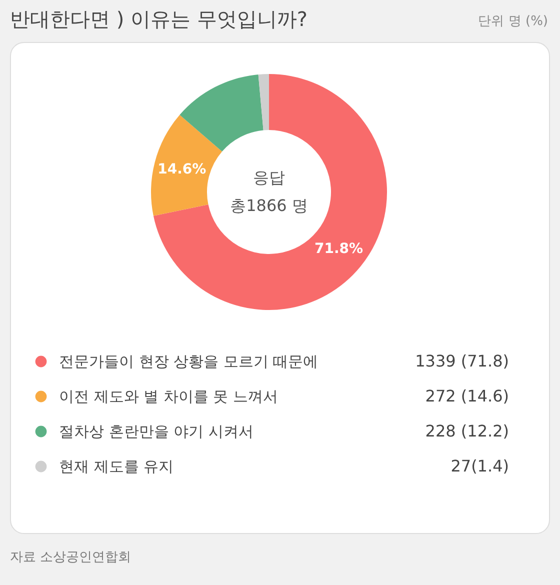 Image resolution: width=560 pixels, height=585 pixels. What do you see at coordinates (462, 361) in the screenshot?
I see `data-label: 1339 (71.8)` at bounding box center [462, 361].